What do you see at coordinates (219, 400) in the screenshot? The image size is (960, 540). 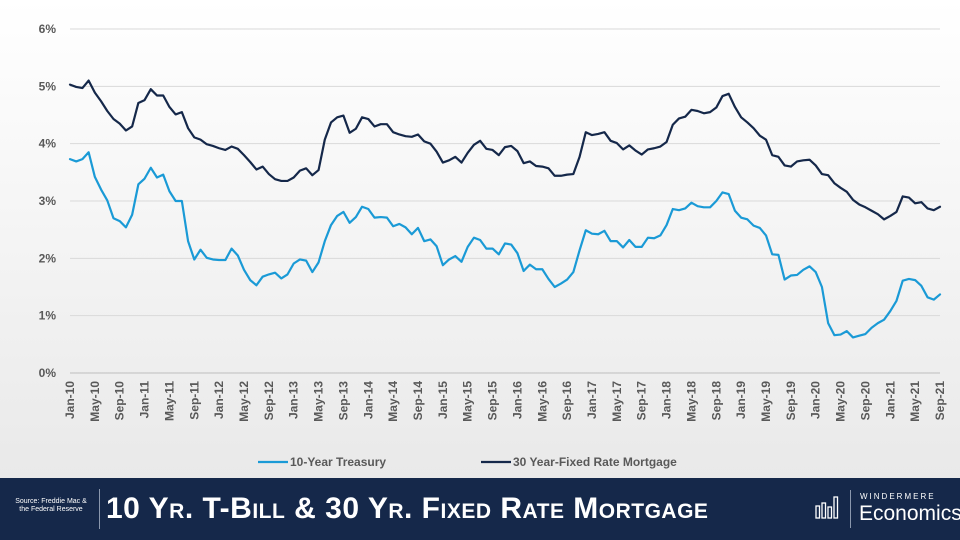 I see `x-tick-label: Jan-12` at bounding box center [219, 400].